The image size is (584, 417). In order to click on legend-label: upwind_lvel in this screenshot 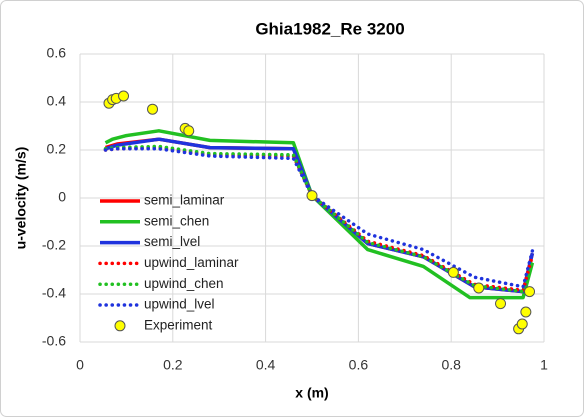, I will do `click(179, 304)`.